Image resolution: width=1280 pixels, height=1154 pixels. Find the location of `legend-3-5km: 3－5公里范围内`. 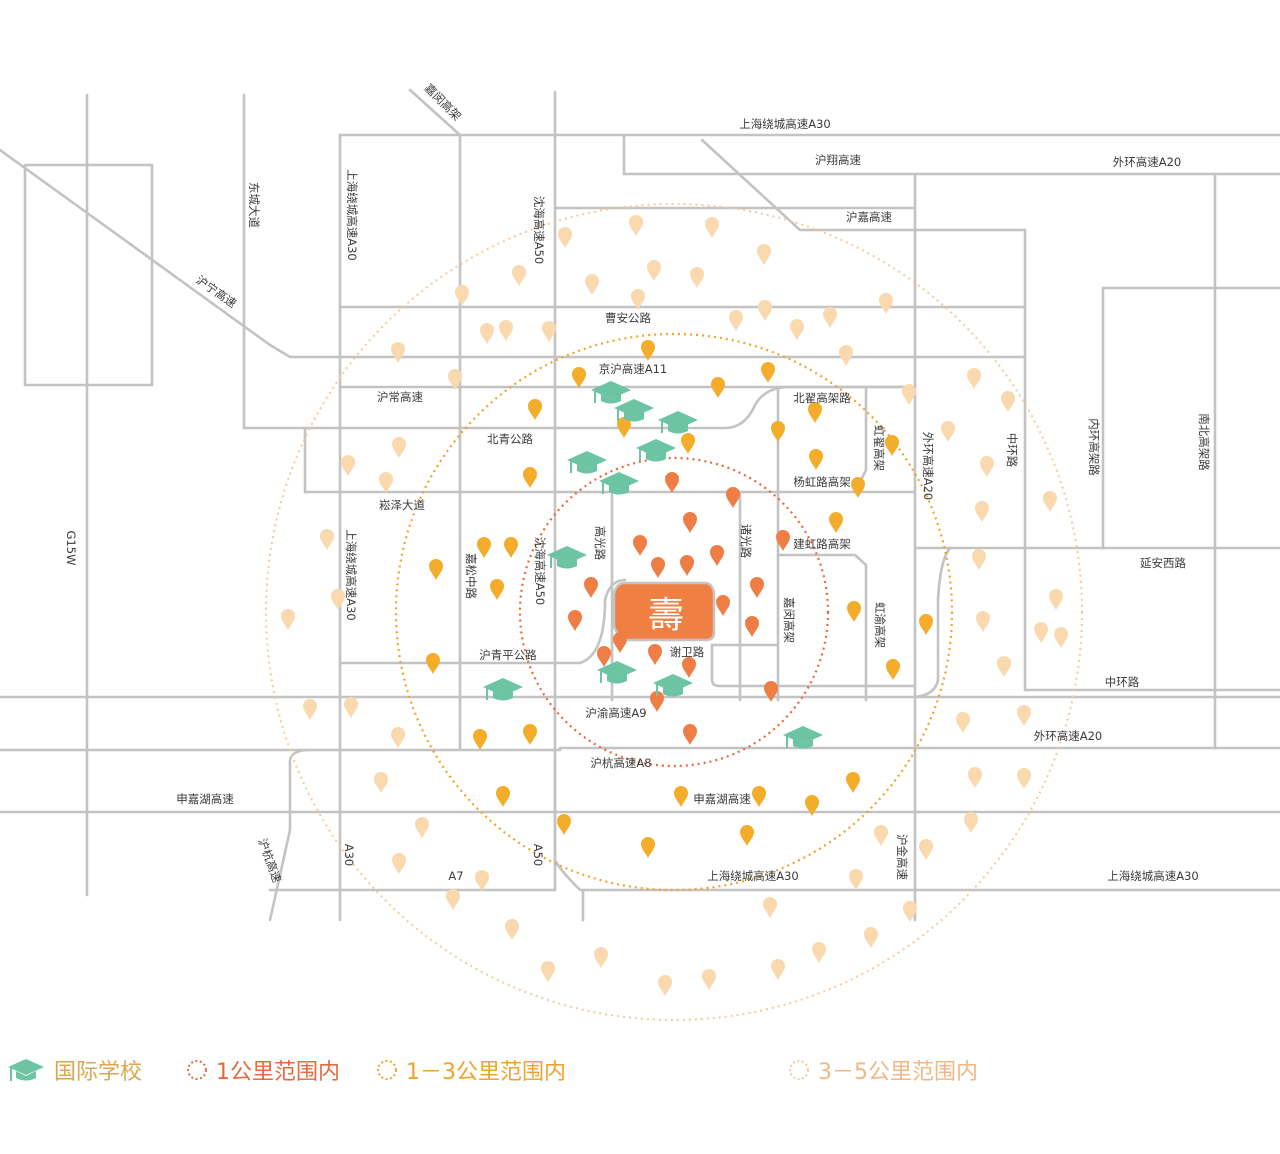

legend-3-5km: 3－5公里范围内 is located at coordinates (883, 1070).